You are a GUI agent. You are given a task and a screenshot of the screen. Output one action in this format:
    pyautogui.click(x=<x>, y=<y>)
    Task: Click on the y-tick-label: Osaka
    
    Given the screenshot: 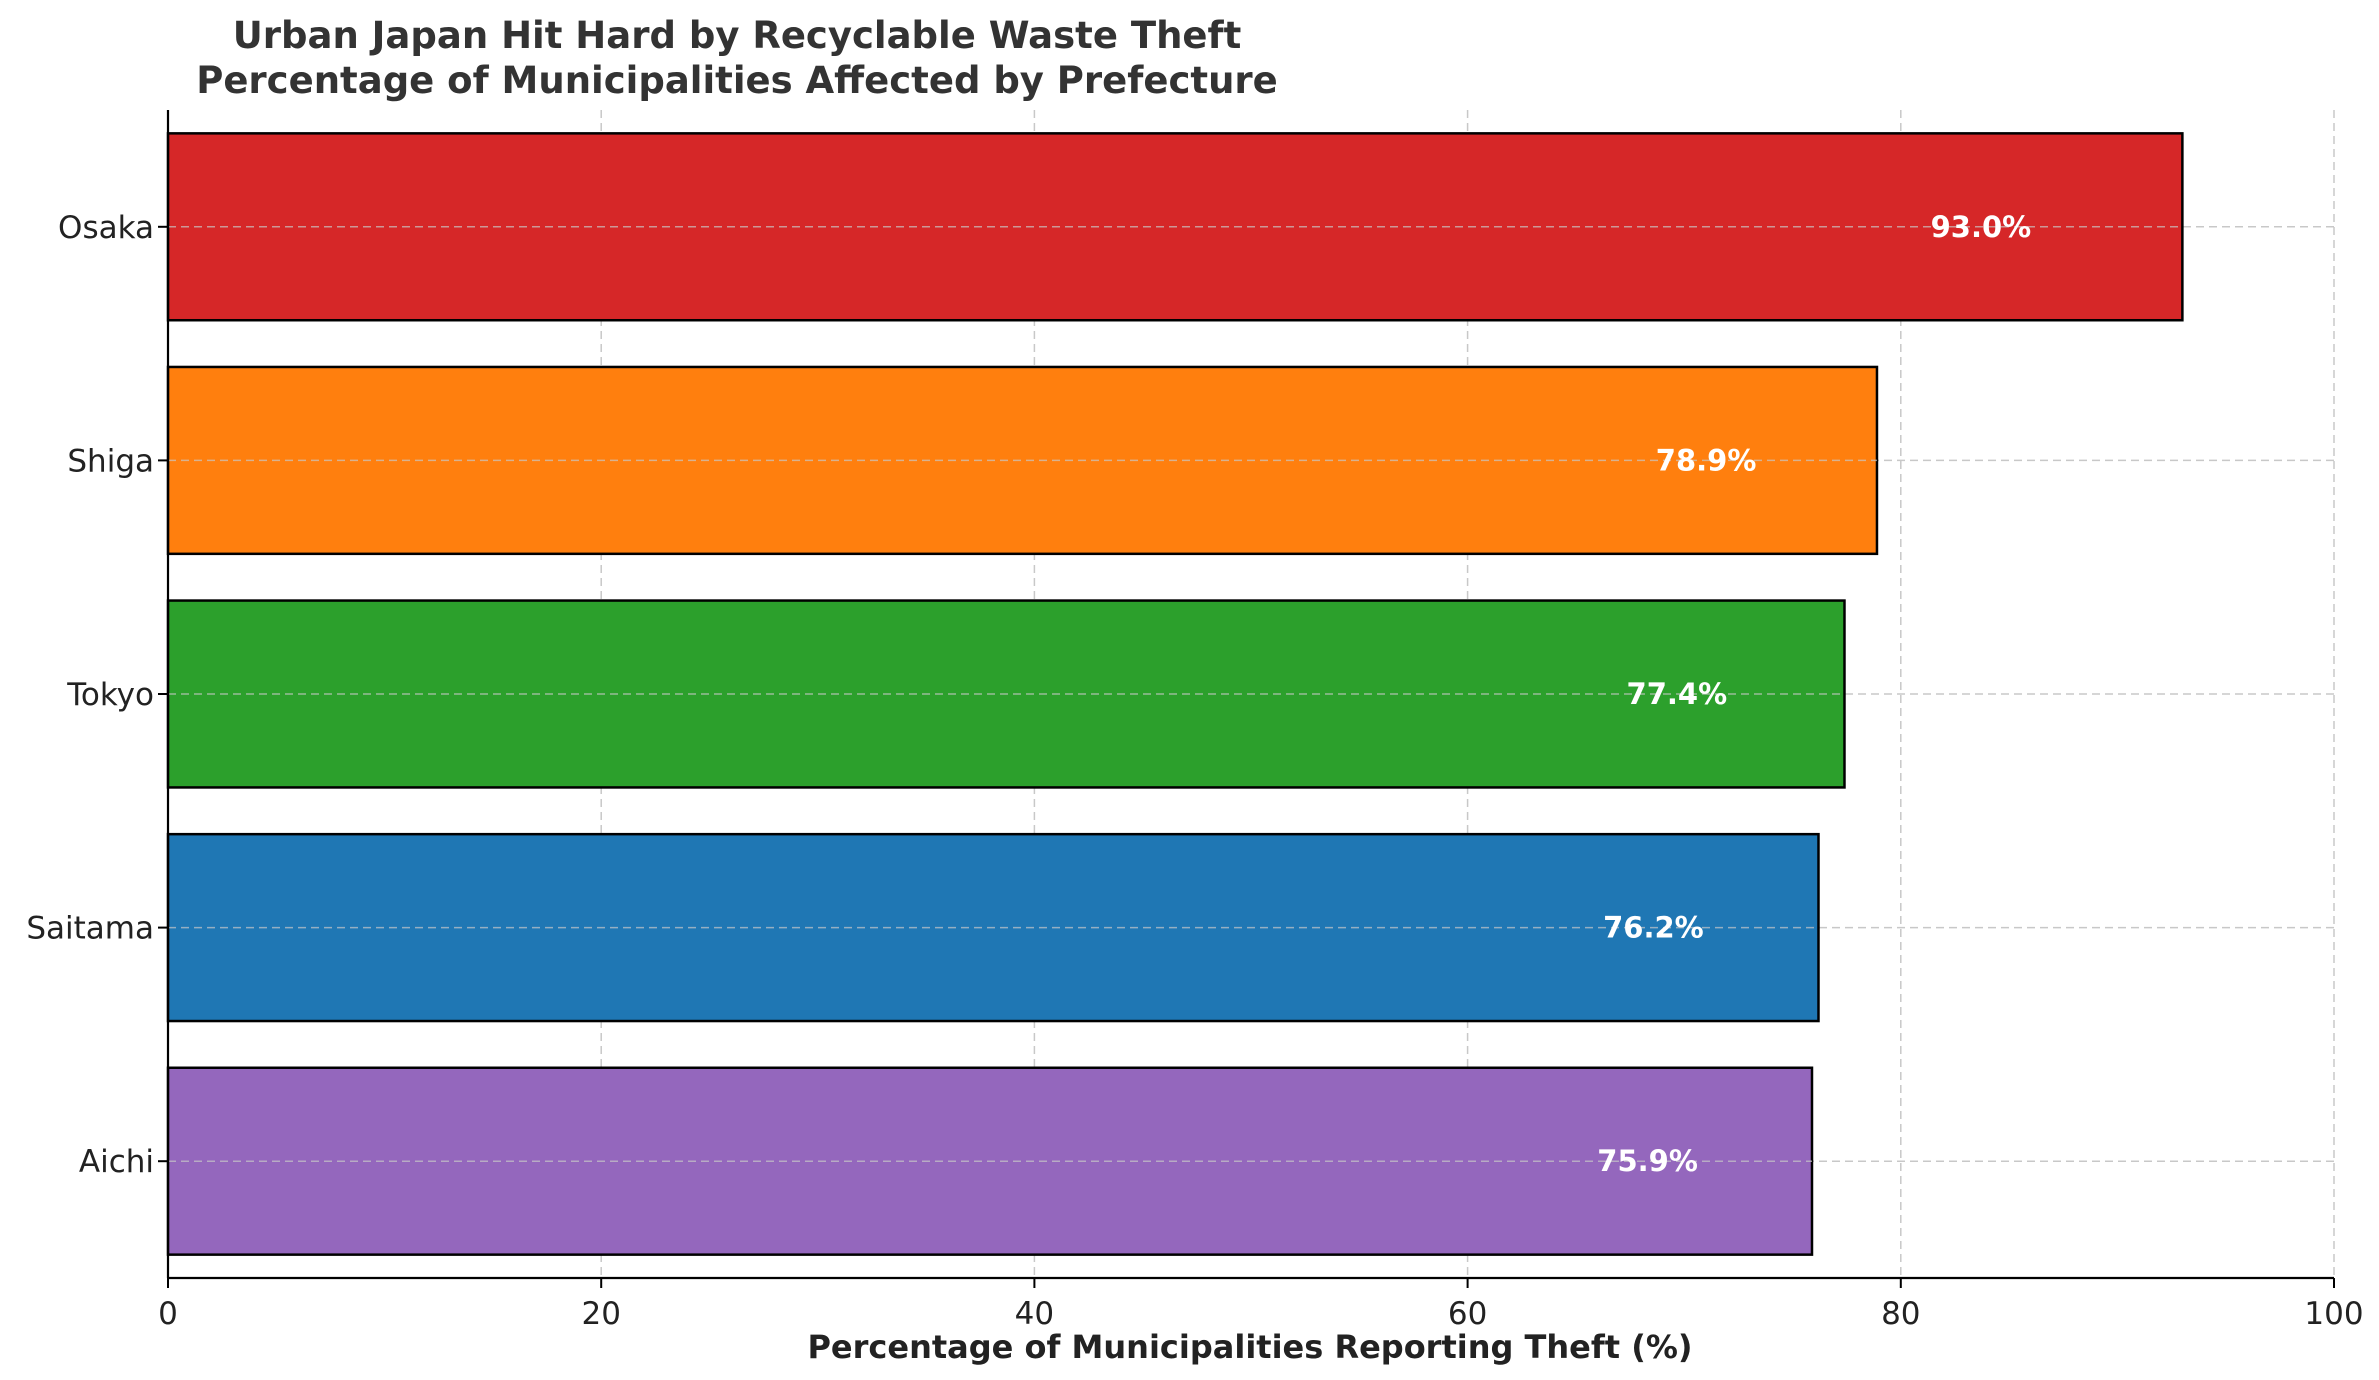 What is the action you would take?
    pyautogui.click(x=106, y=228)
    